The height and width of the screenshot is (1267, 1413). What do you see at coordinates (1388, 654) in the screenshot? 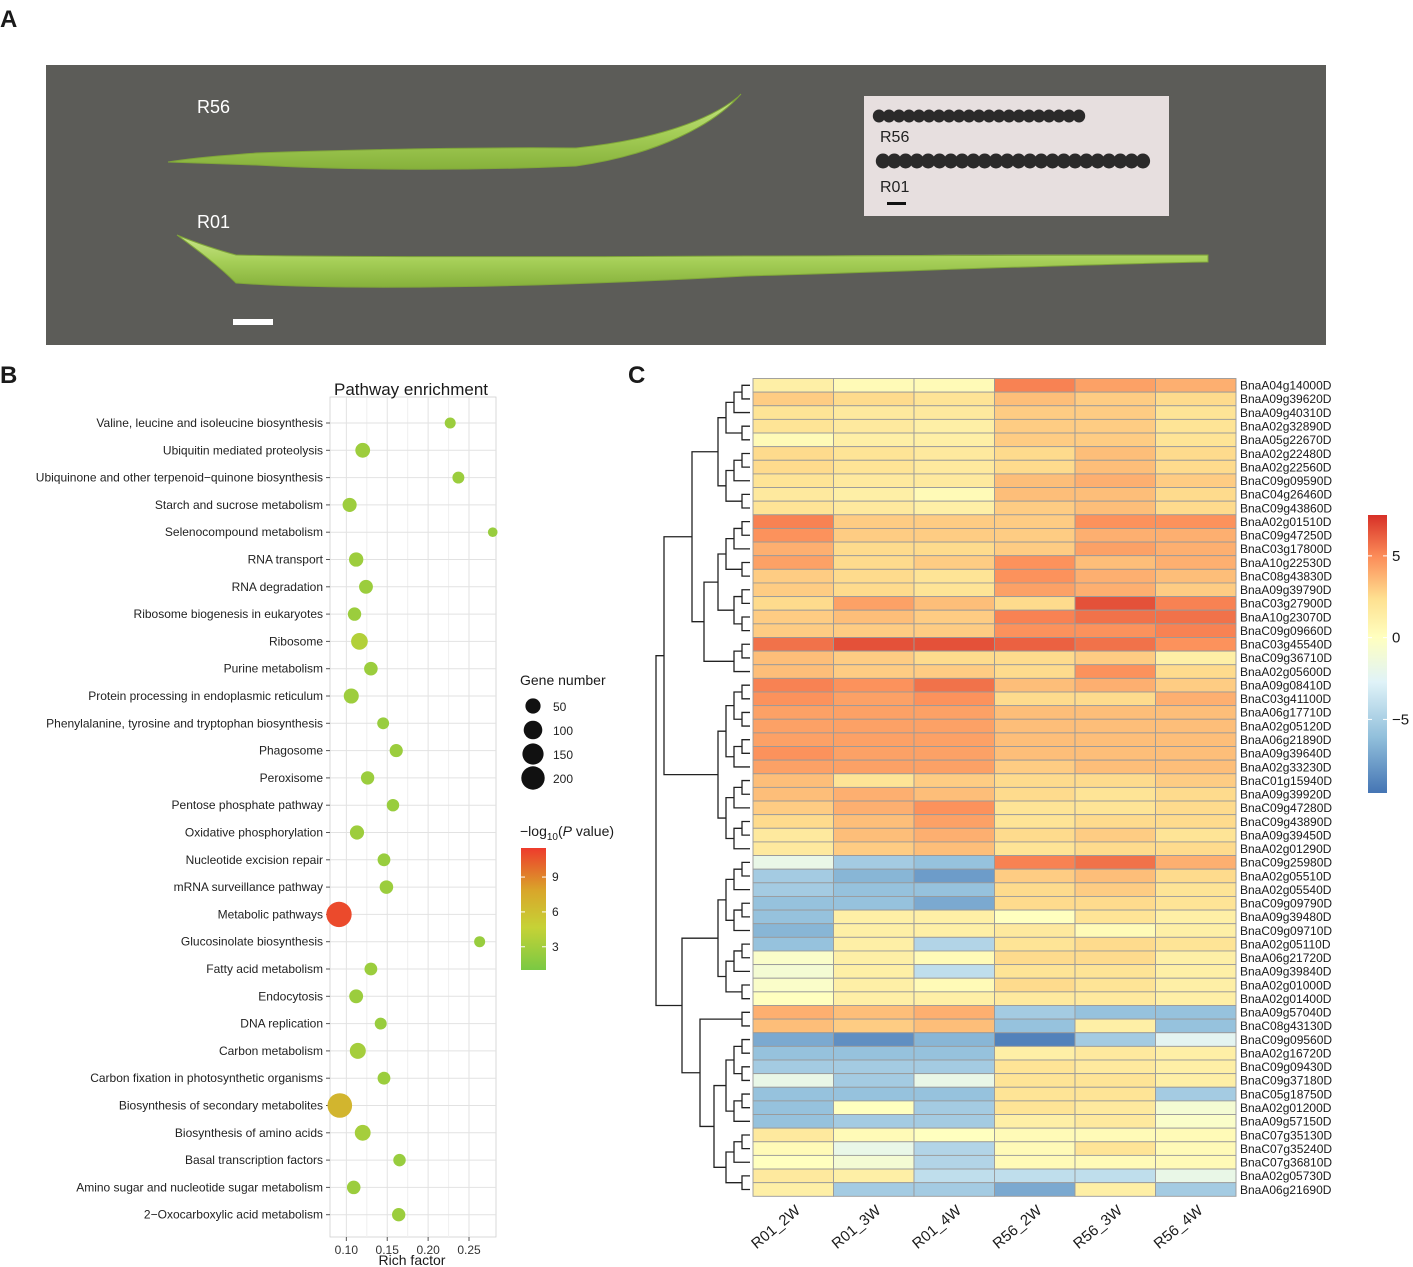
I see `heatmap-colorbar: 5 0 −5` at bounding box center [1388, 654].